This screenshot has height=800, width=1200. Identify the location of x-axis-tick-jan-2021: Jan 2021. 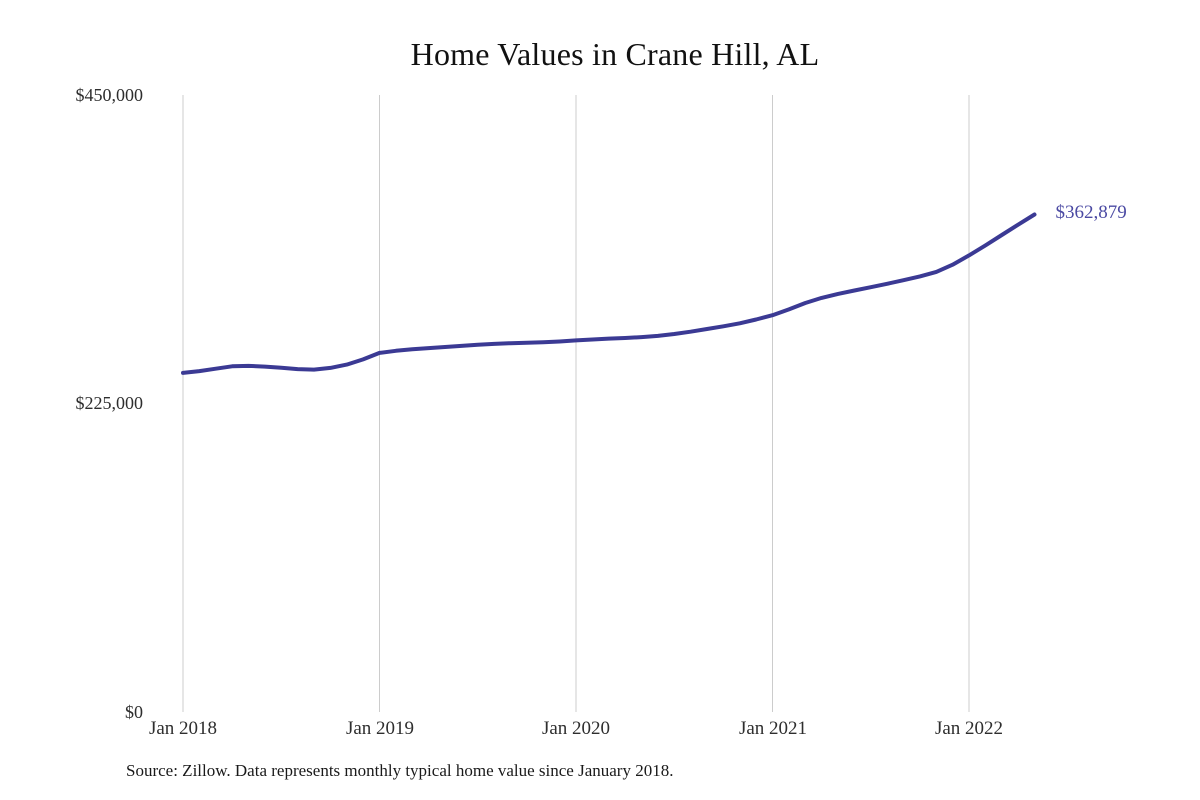
(773, 728).